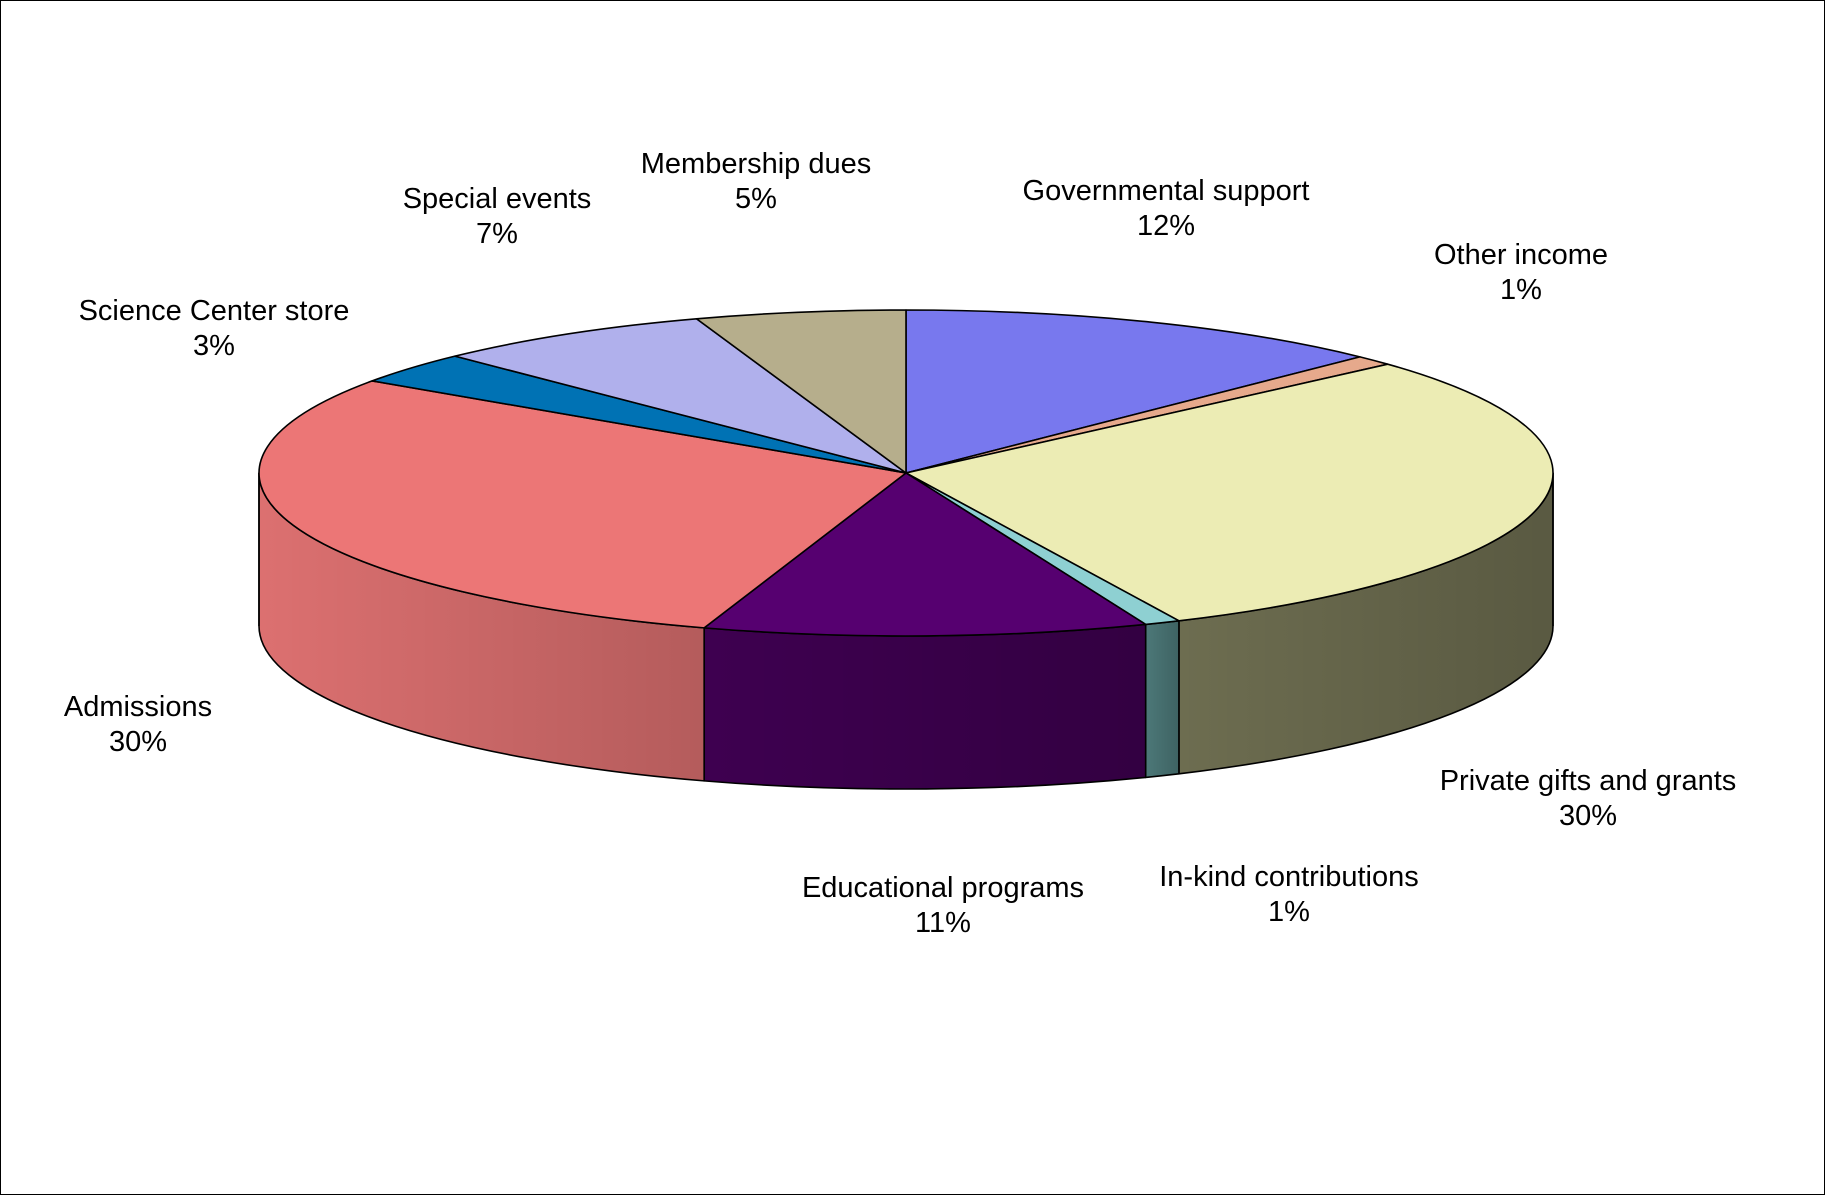  What do you see at coordinates (925, 554) in the screenshot?
I see `slice-educational-programs` at bounding box center [925, 554].